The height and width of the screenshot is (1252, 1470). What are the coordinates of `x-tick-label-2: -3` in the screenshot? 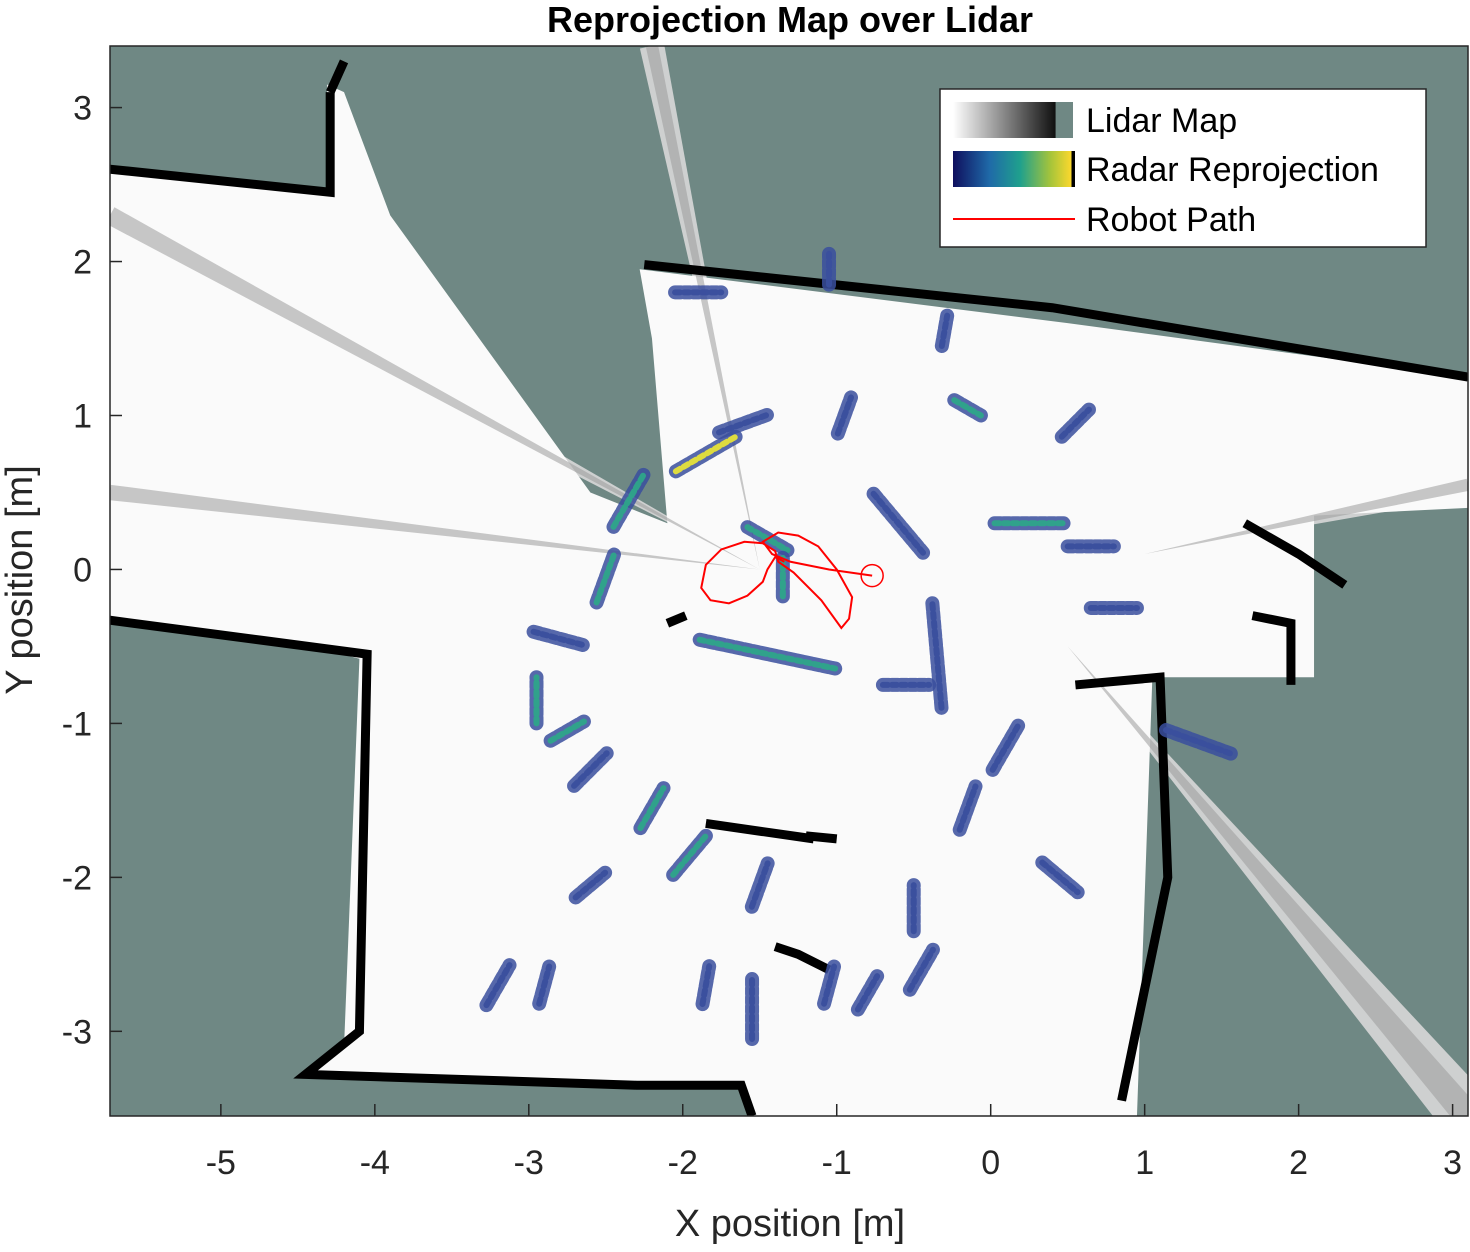 It's located at (529, 1163).